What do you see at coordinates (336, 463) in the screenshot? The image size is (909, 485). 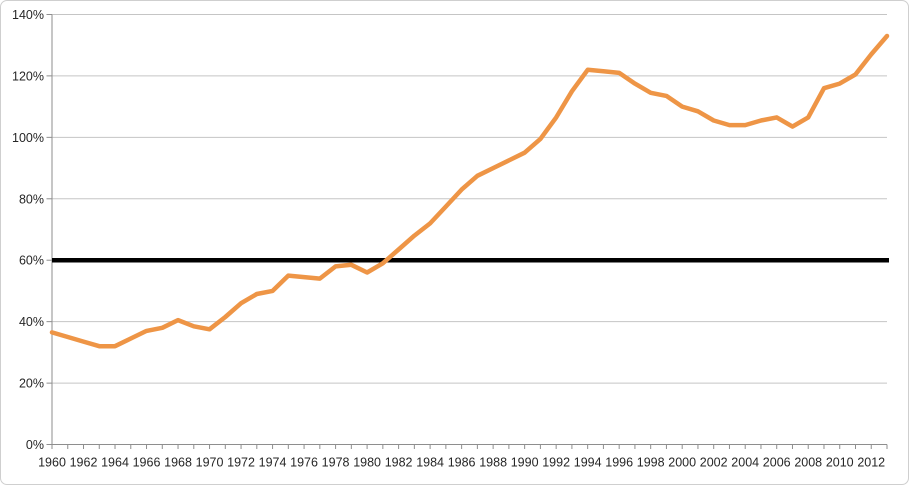 I see `x-axis-label: 1978` at bounding box center [336, 463].